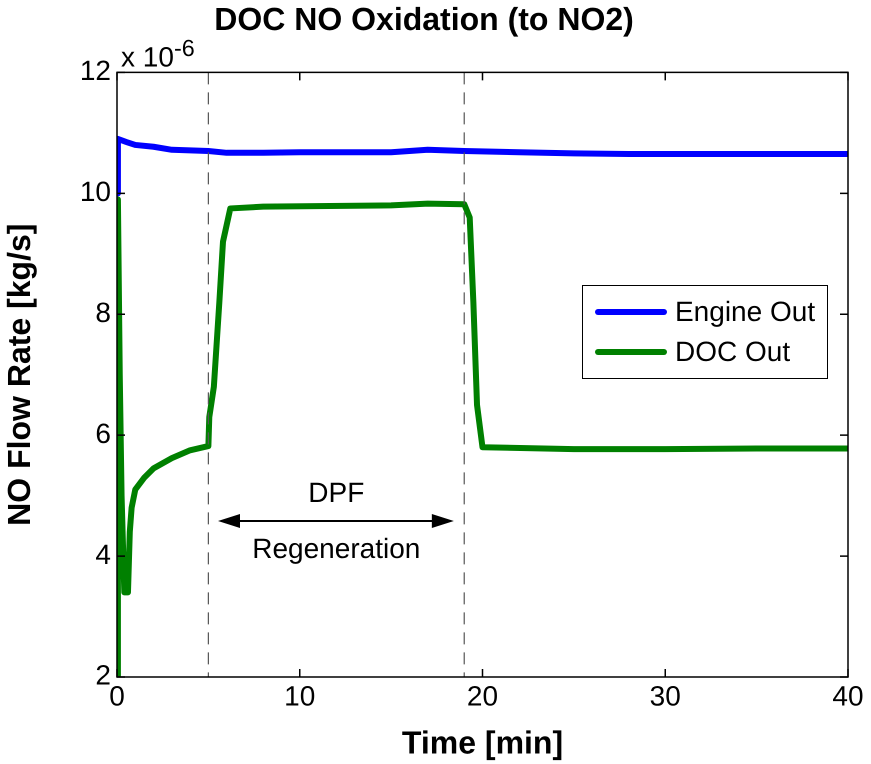 The height and width of the screenshot is (764, 871). I want to click on text: x 10$^{-6}$, so click(158, 53).